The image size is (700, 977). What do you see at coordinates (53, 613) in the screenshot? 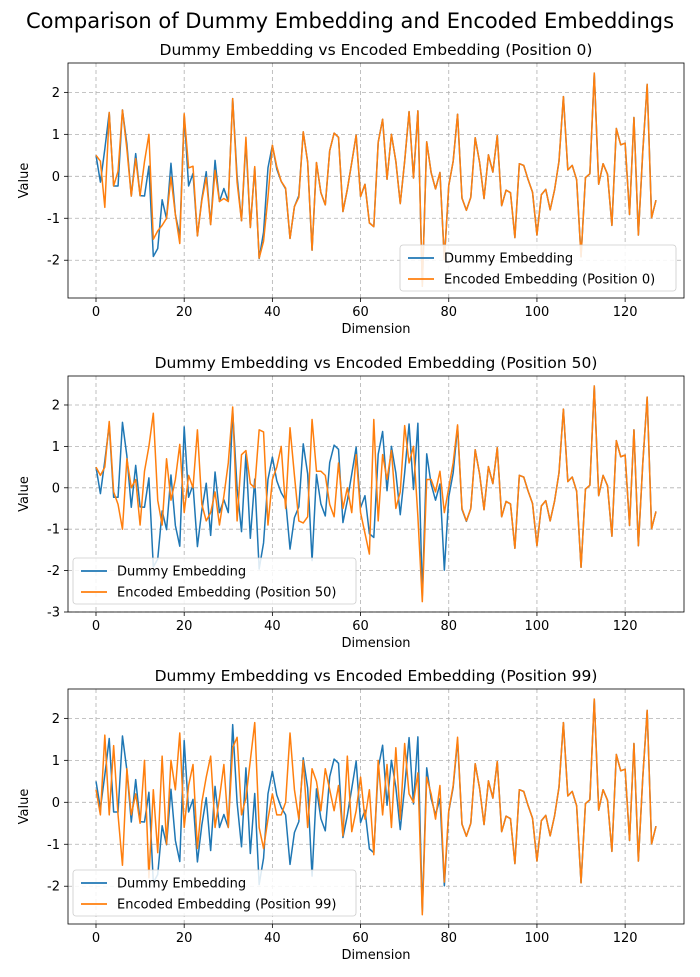
I see `y-tick-label: -3` at bounding box center [53, 613].